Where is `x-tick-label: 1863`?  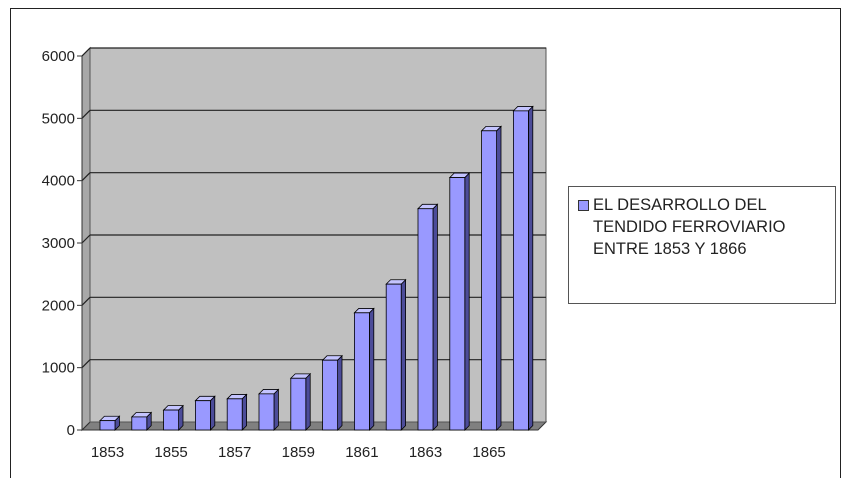 x-tick-label: 1863 is located at coordinates (425, 452).